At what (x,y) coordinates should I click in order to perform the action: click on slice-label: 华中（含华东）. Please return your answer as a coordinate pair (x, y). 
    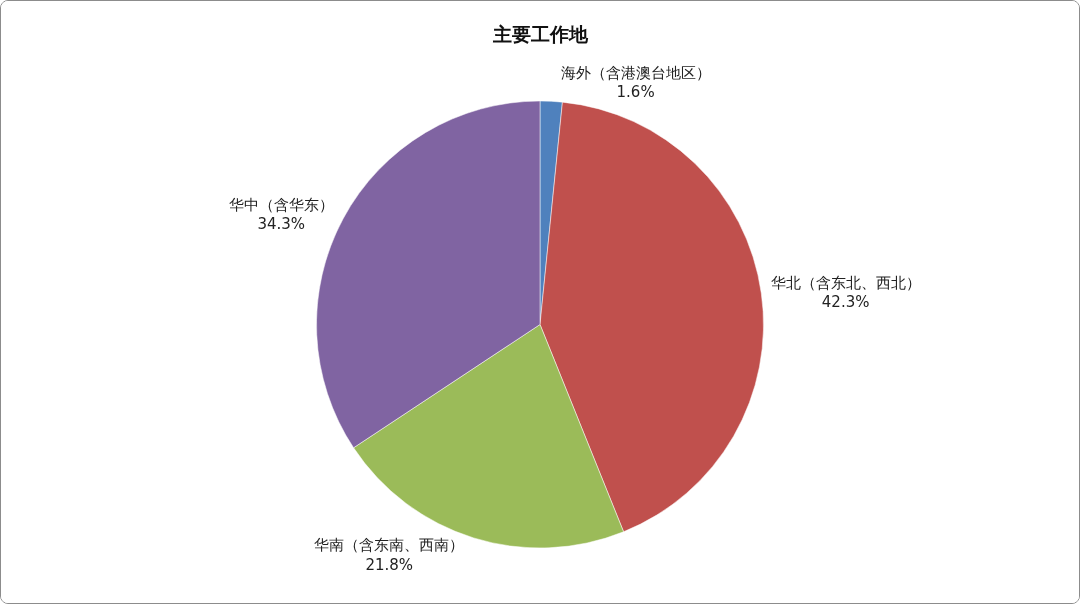
    Looking at the image, I should click on (281, 204).